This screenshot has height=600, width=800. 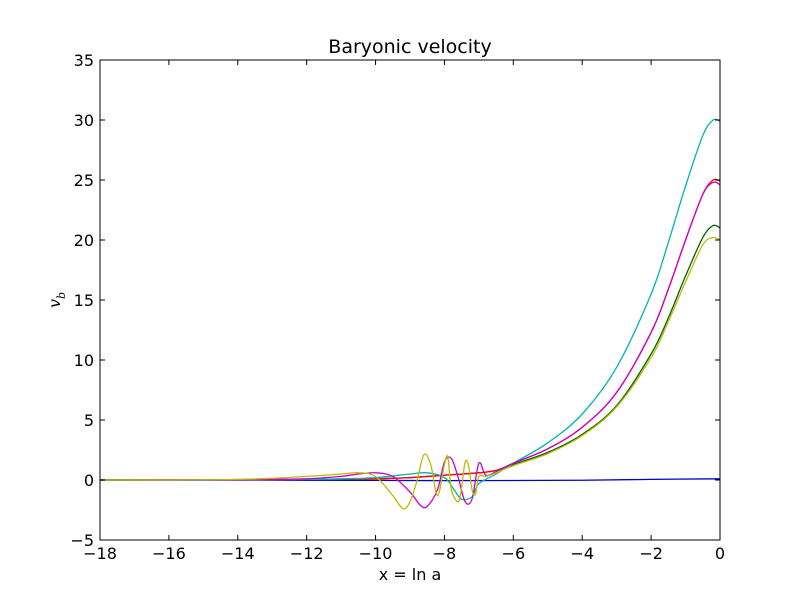 What do you see at coordinates (169, 553) in the screenshot?
I see `x-tick-label: −16` at bounding box center [169, 553].